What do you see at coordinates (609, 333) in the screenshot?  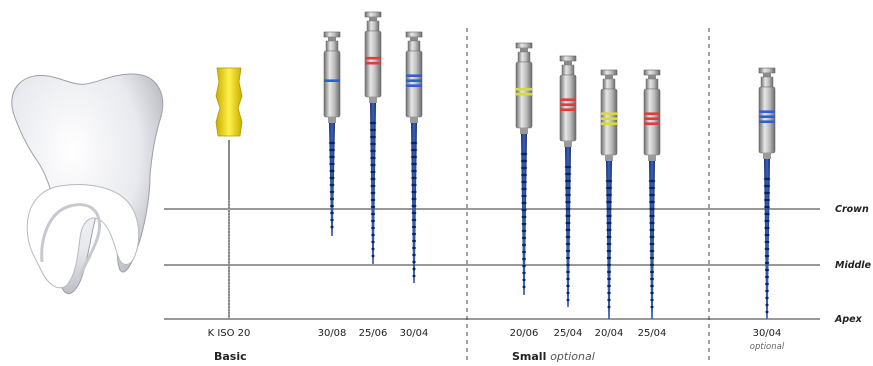 I see `file-label: 20/04` at bounding box center [609, 333].